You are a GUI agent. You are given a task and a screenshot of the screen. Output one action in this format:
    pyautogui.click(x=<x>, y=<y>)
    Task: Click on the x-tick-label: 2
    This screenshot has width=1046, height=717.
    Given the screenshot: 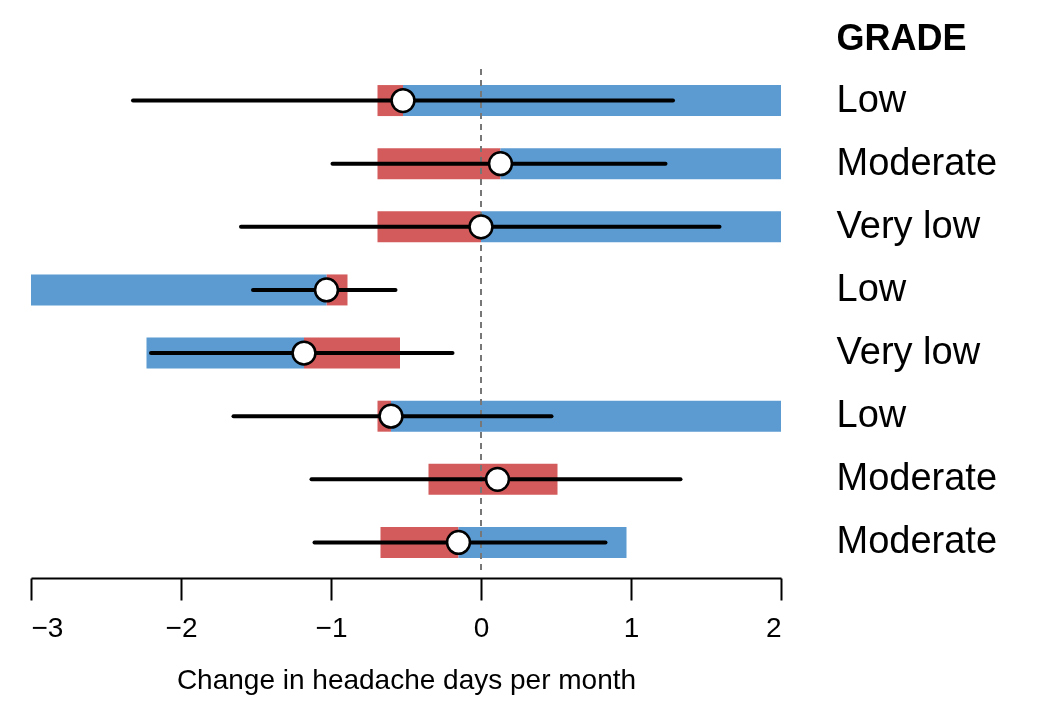 What is the action you would take?
    pyautogui.click(x=773, y=627)
    